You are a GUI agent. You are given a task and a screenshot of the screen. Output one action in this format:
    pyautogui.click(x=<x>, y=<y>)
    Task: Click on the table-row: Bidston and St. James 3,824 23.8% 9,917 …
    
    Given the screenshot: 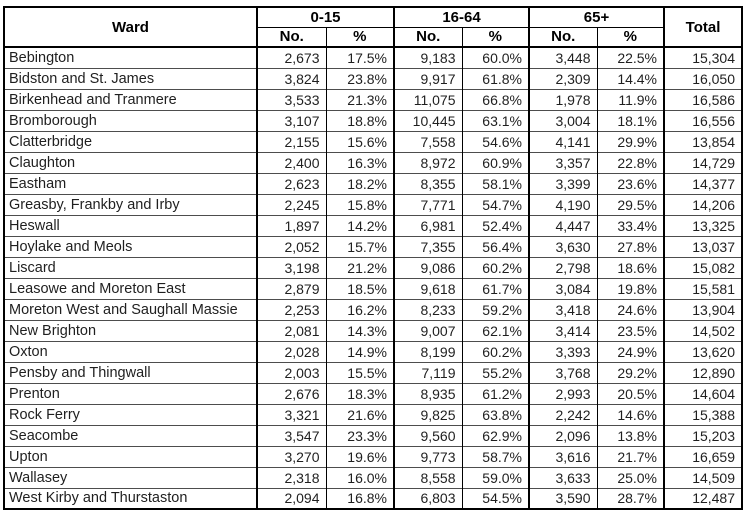 What is the action you would take?
    pyautogui.click(x=373, y=78)
    